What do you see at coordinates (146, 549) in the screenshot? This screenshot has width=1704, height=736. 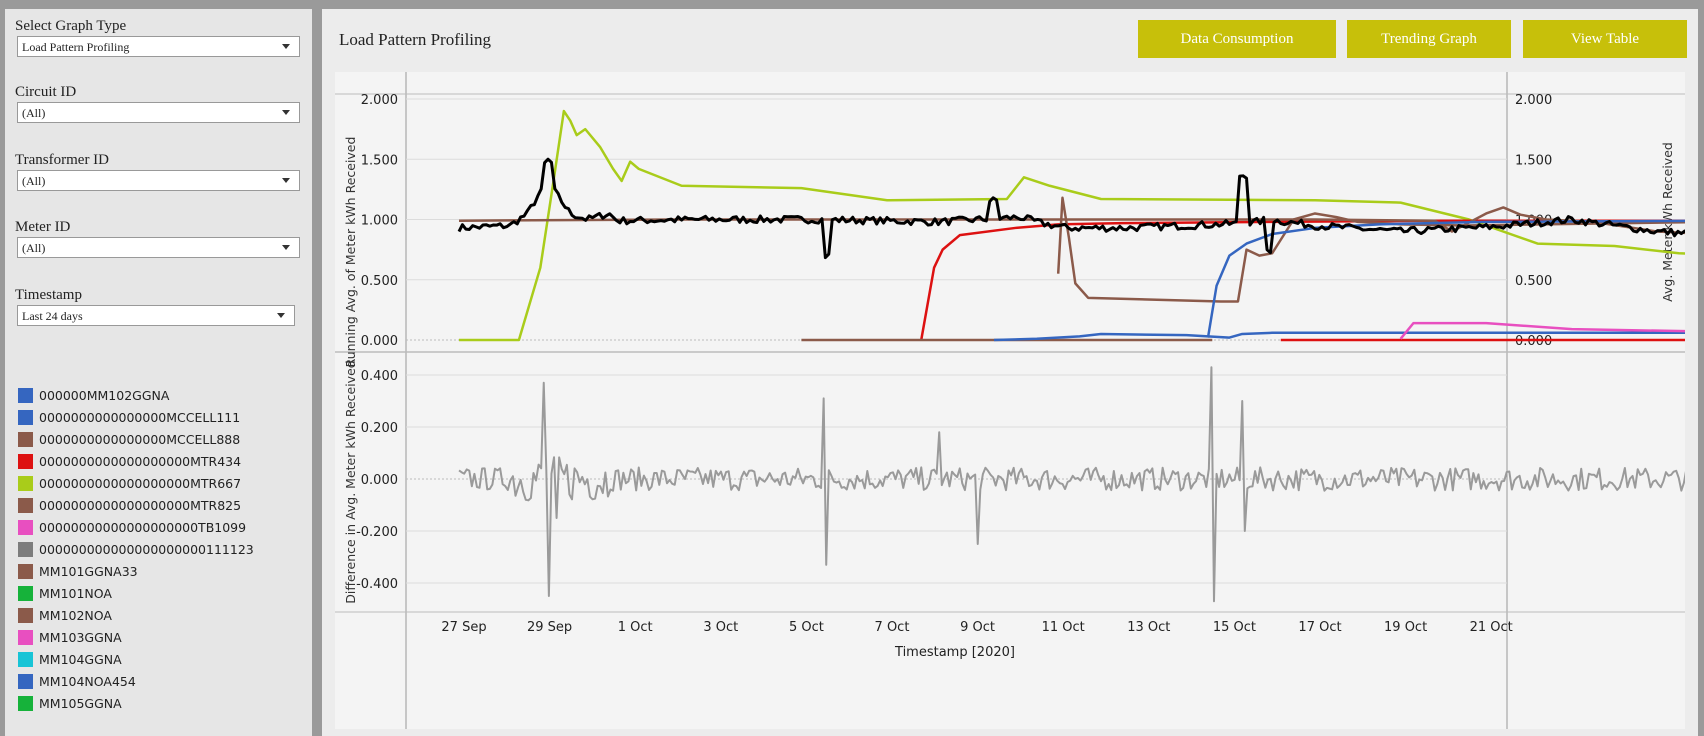 I see `legend-label: 000000000000000000000111123` at bounding box center [146, 549].